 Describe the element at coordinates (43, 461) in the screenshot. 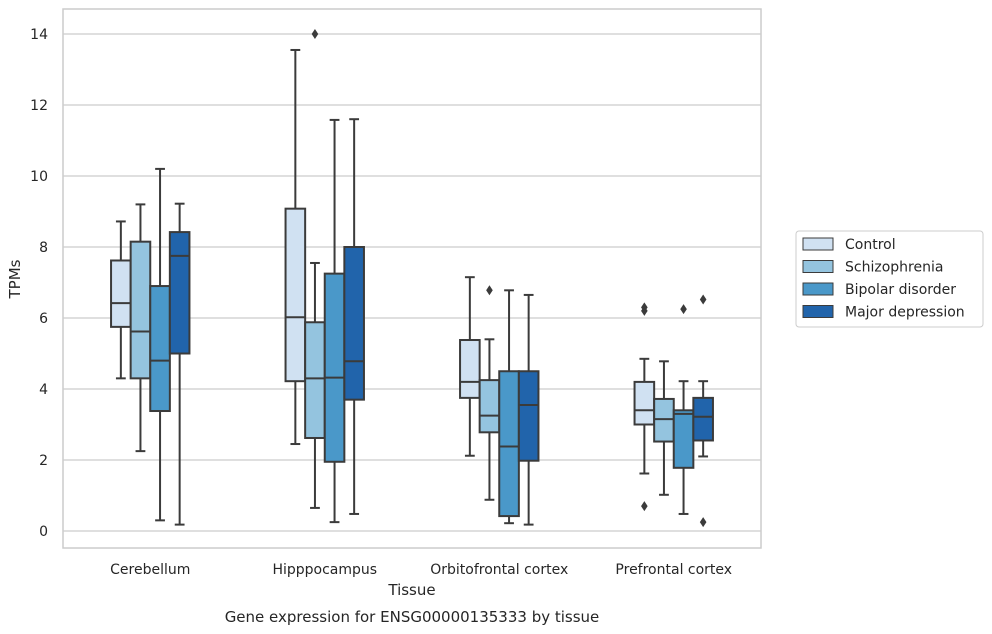

I see `y-tick-label: 2` at that location.